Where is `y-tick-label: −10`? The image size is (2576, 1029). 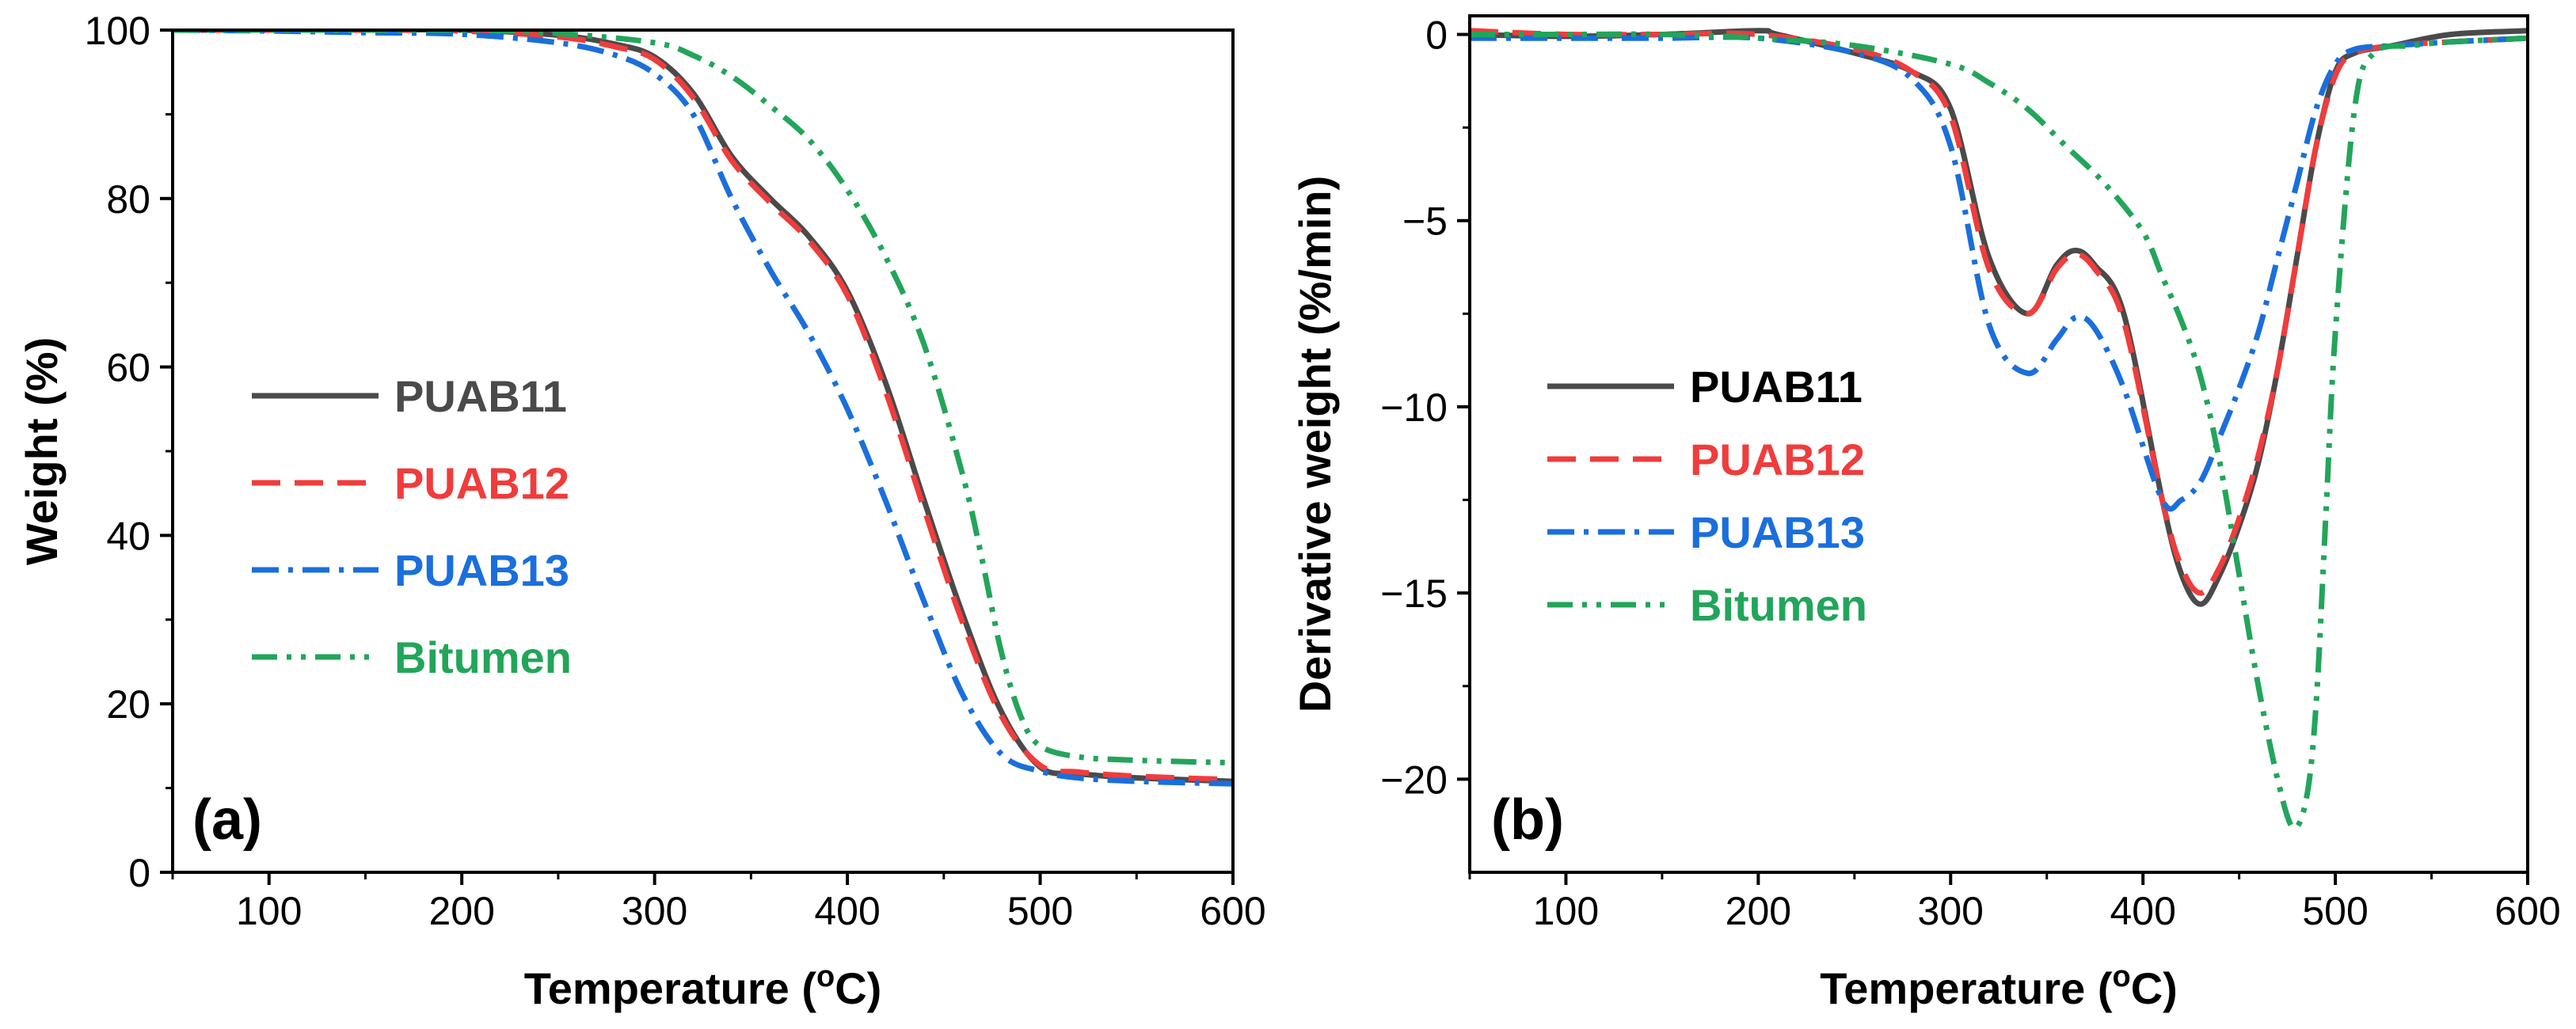
y-tick-label: −10 is located at coordinates (1414, 407).